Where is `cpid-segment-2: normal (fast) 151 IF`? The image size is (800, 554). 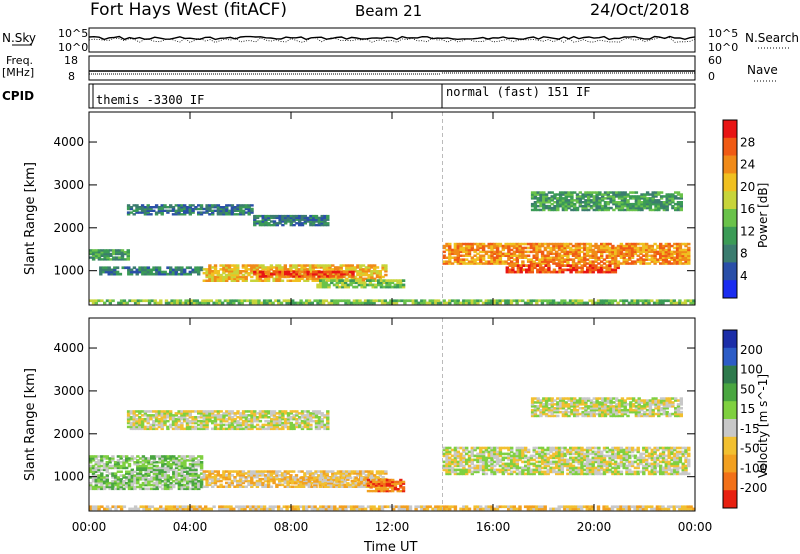 cpid-segment-2: normal (fast) 151 IF is located at coordinates (518, 92).